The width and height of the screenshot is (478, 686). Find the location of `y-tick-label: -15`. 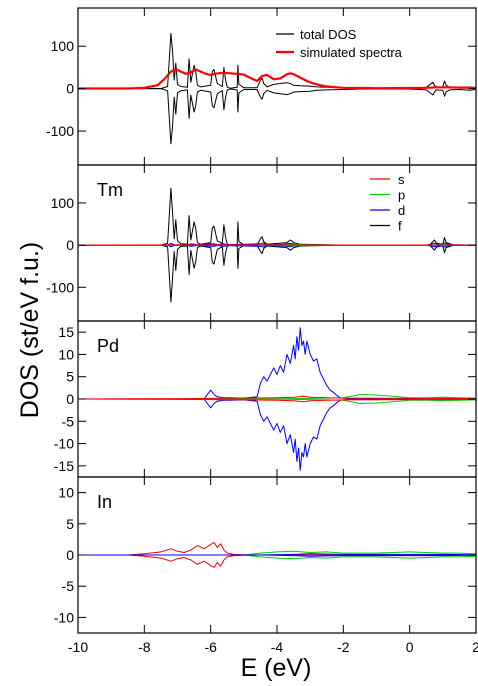

y-tick-label: -15 is located at coordinates (64, 466).